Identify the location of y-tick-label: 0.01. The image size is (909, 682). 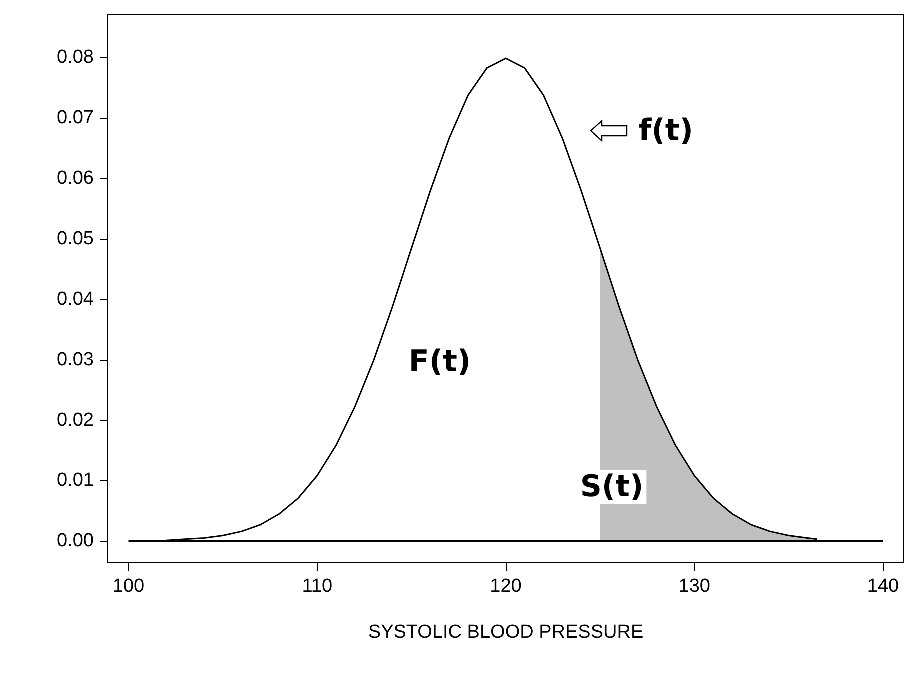
(75, 481).